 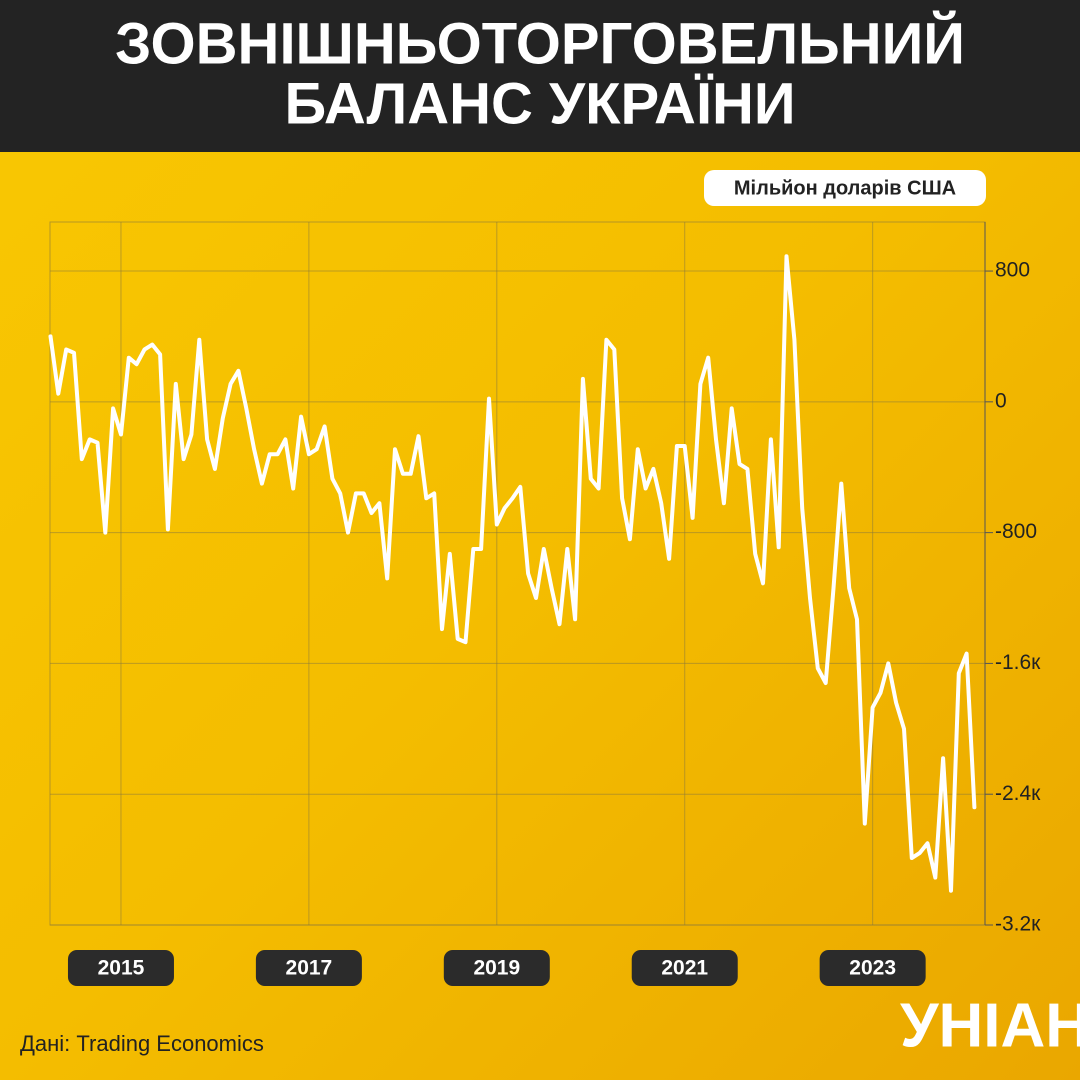 I want to click on x-tick-label: 2015, so click(x=121, y=968).